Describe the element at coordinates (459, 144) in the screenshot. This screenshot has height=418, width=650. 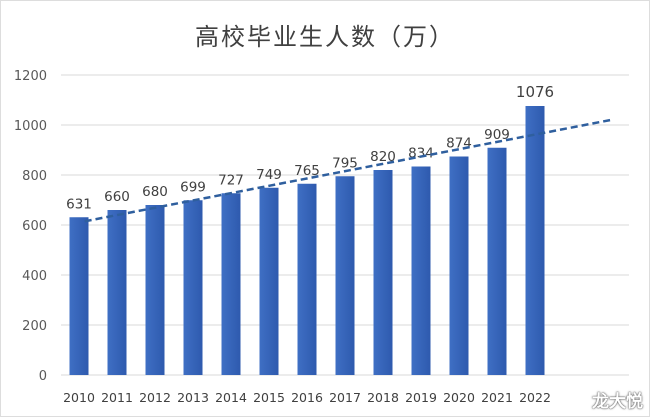
I see `data-label: 874` at that location.